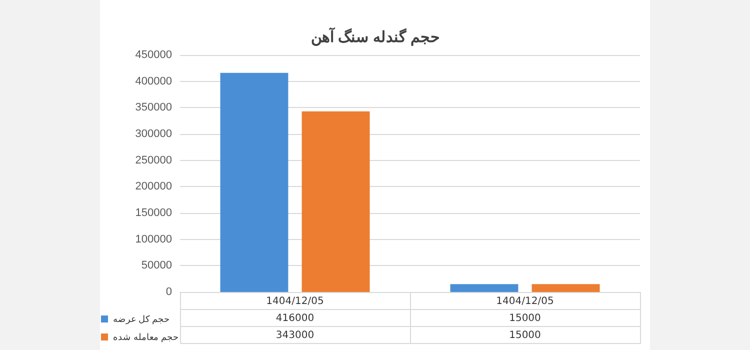  What do you see at coordinates (375, 36) in the screenshot?
I see `chart-title: حجم گندله سنگ آهن` at bounding box center [375, 36].